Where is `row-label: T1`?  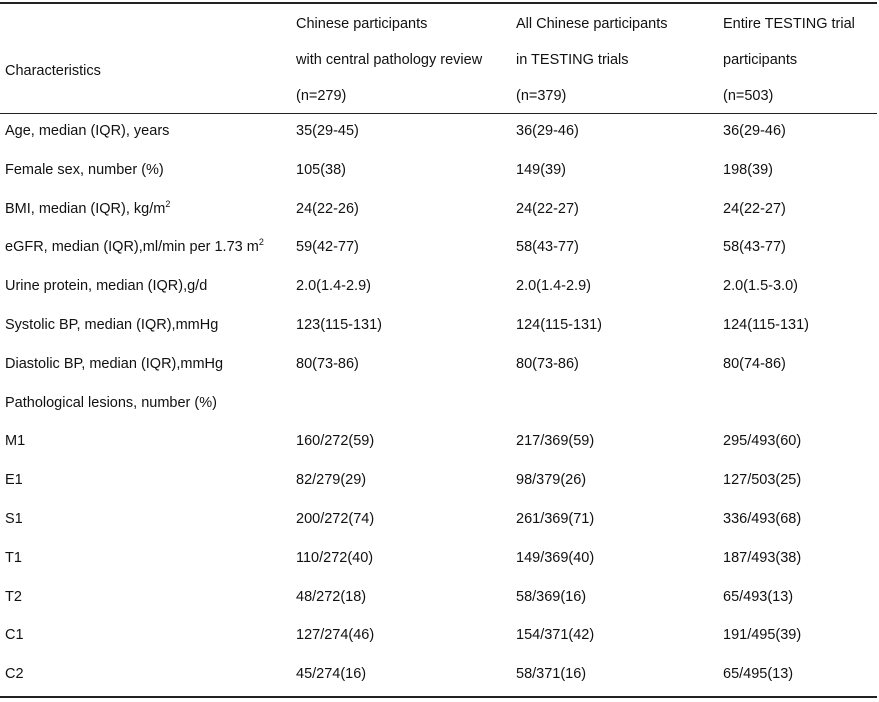
row-label: T1 is located at coordinates (13, 558).